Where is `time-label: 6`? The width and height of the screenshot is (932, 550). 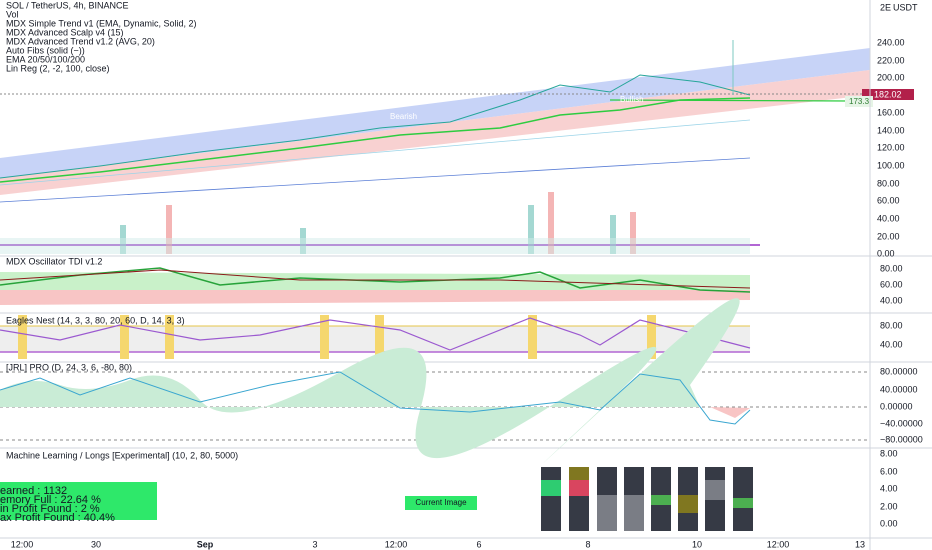 time-label: 6 is located at coordinates (478, 544).